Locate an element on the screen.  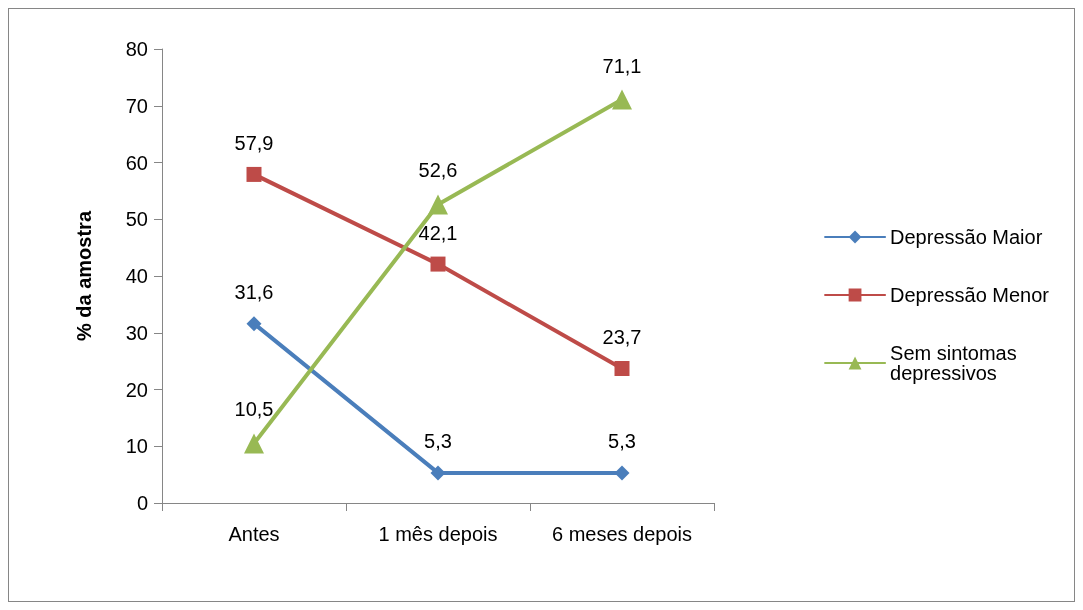
data-label: 52,6 is located at coordinates (438, 170).